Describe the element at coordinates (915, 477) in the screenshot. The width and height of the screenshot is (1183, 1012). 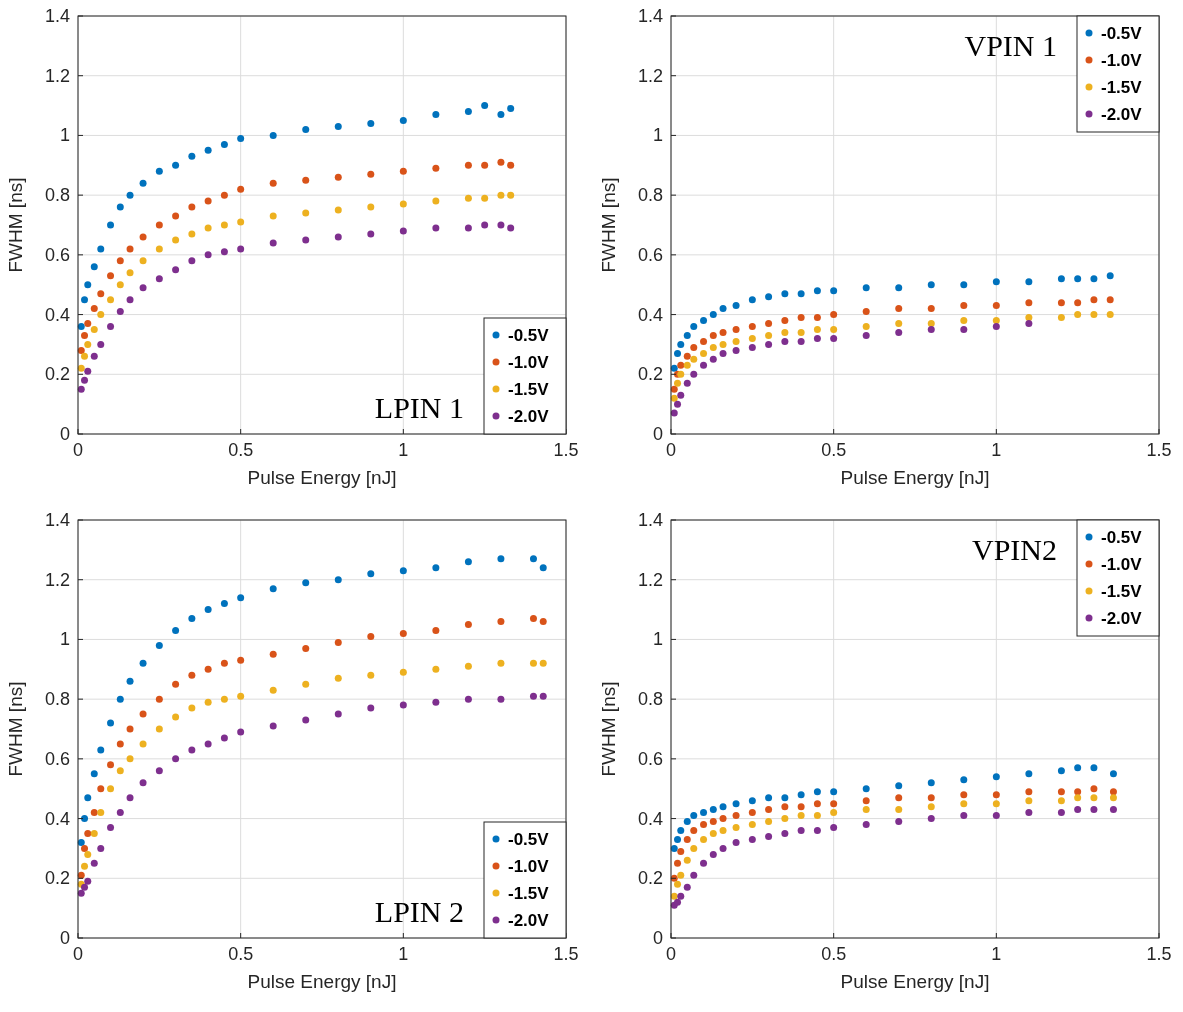
I see `x-axis-title: Pulse Energy [nJ]` at that location.